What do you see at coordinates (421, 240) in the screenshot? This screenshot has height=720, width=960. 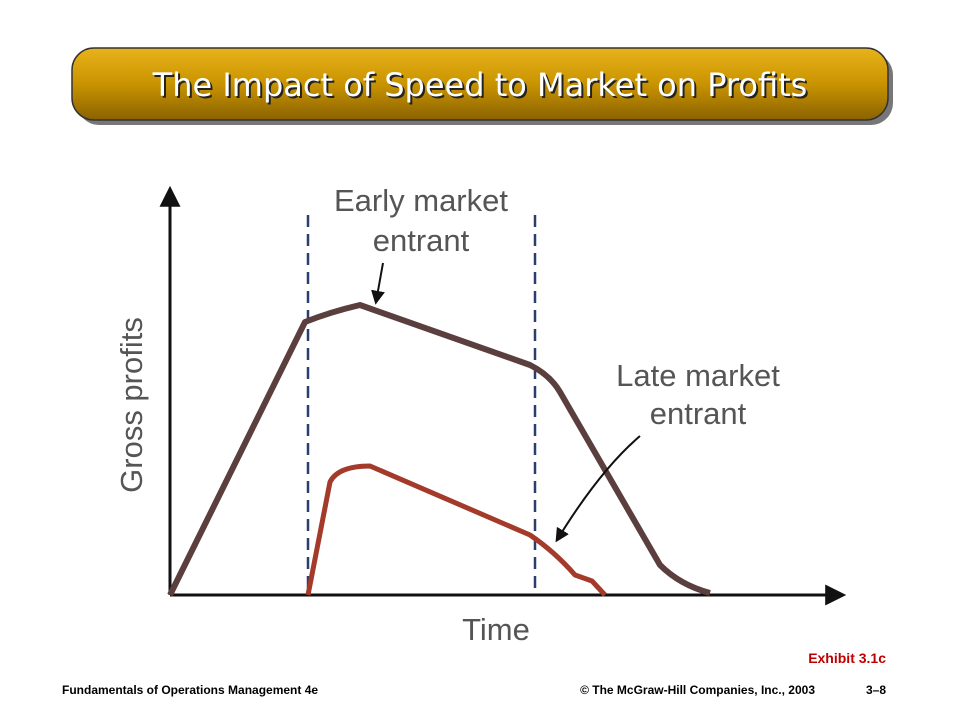 I see `early-label: entrant` at bounding box center [421, 240].